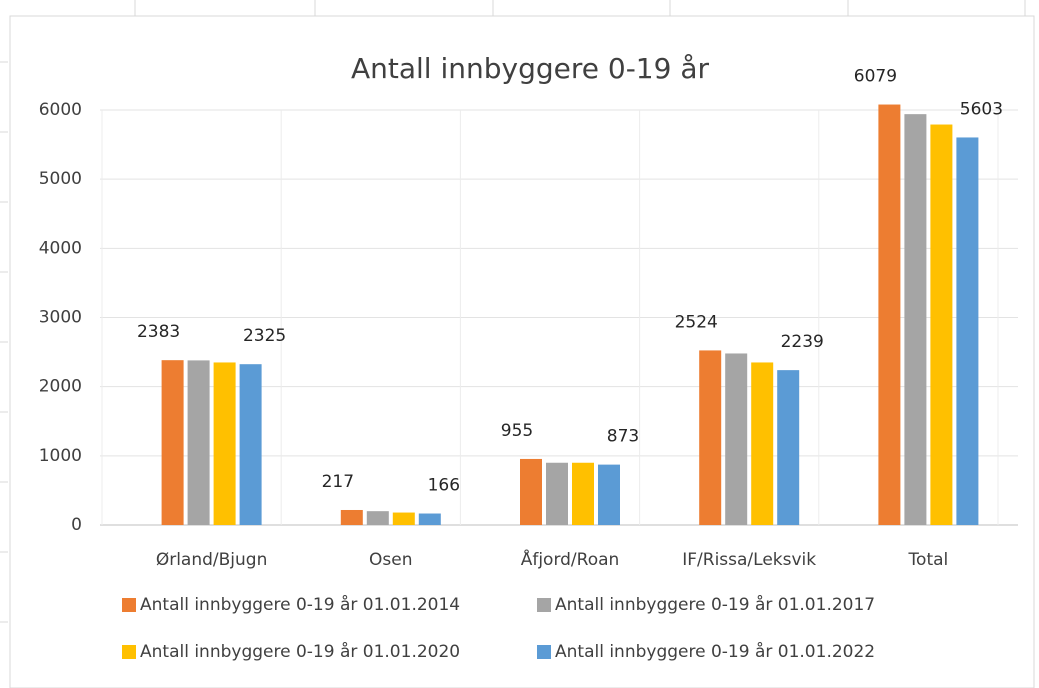 This screenshot has width=1039, height=688. What do you see at coordinates (749, 560) in the screenshot?
I see `x-tick-label: IF/Rissa/Leksvik` at bounding box center [749, 560].